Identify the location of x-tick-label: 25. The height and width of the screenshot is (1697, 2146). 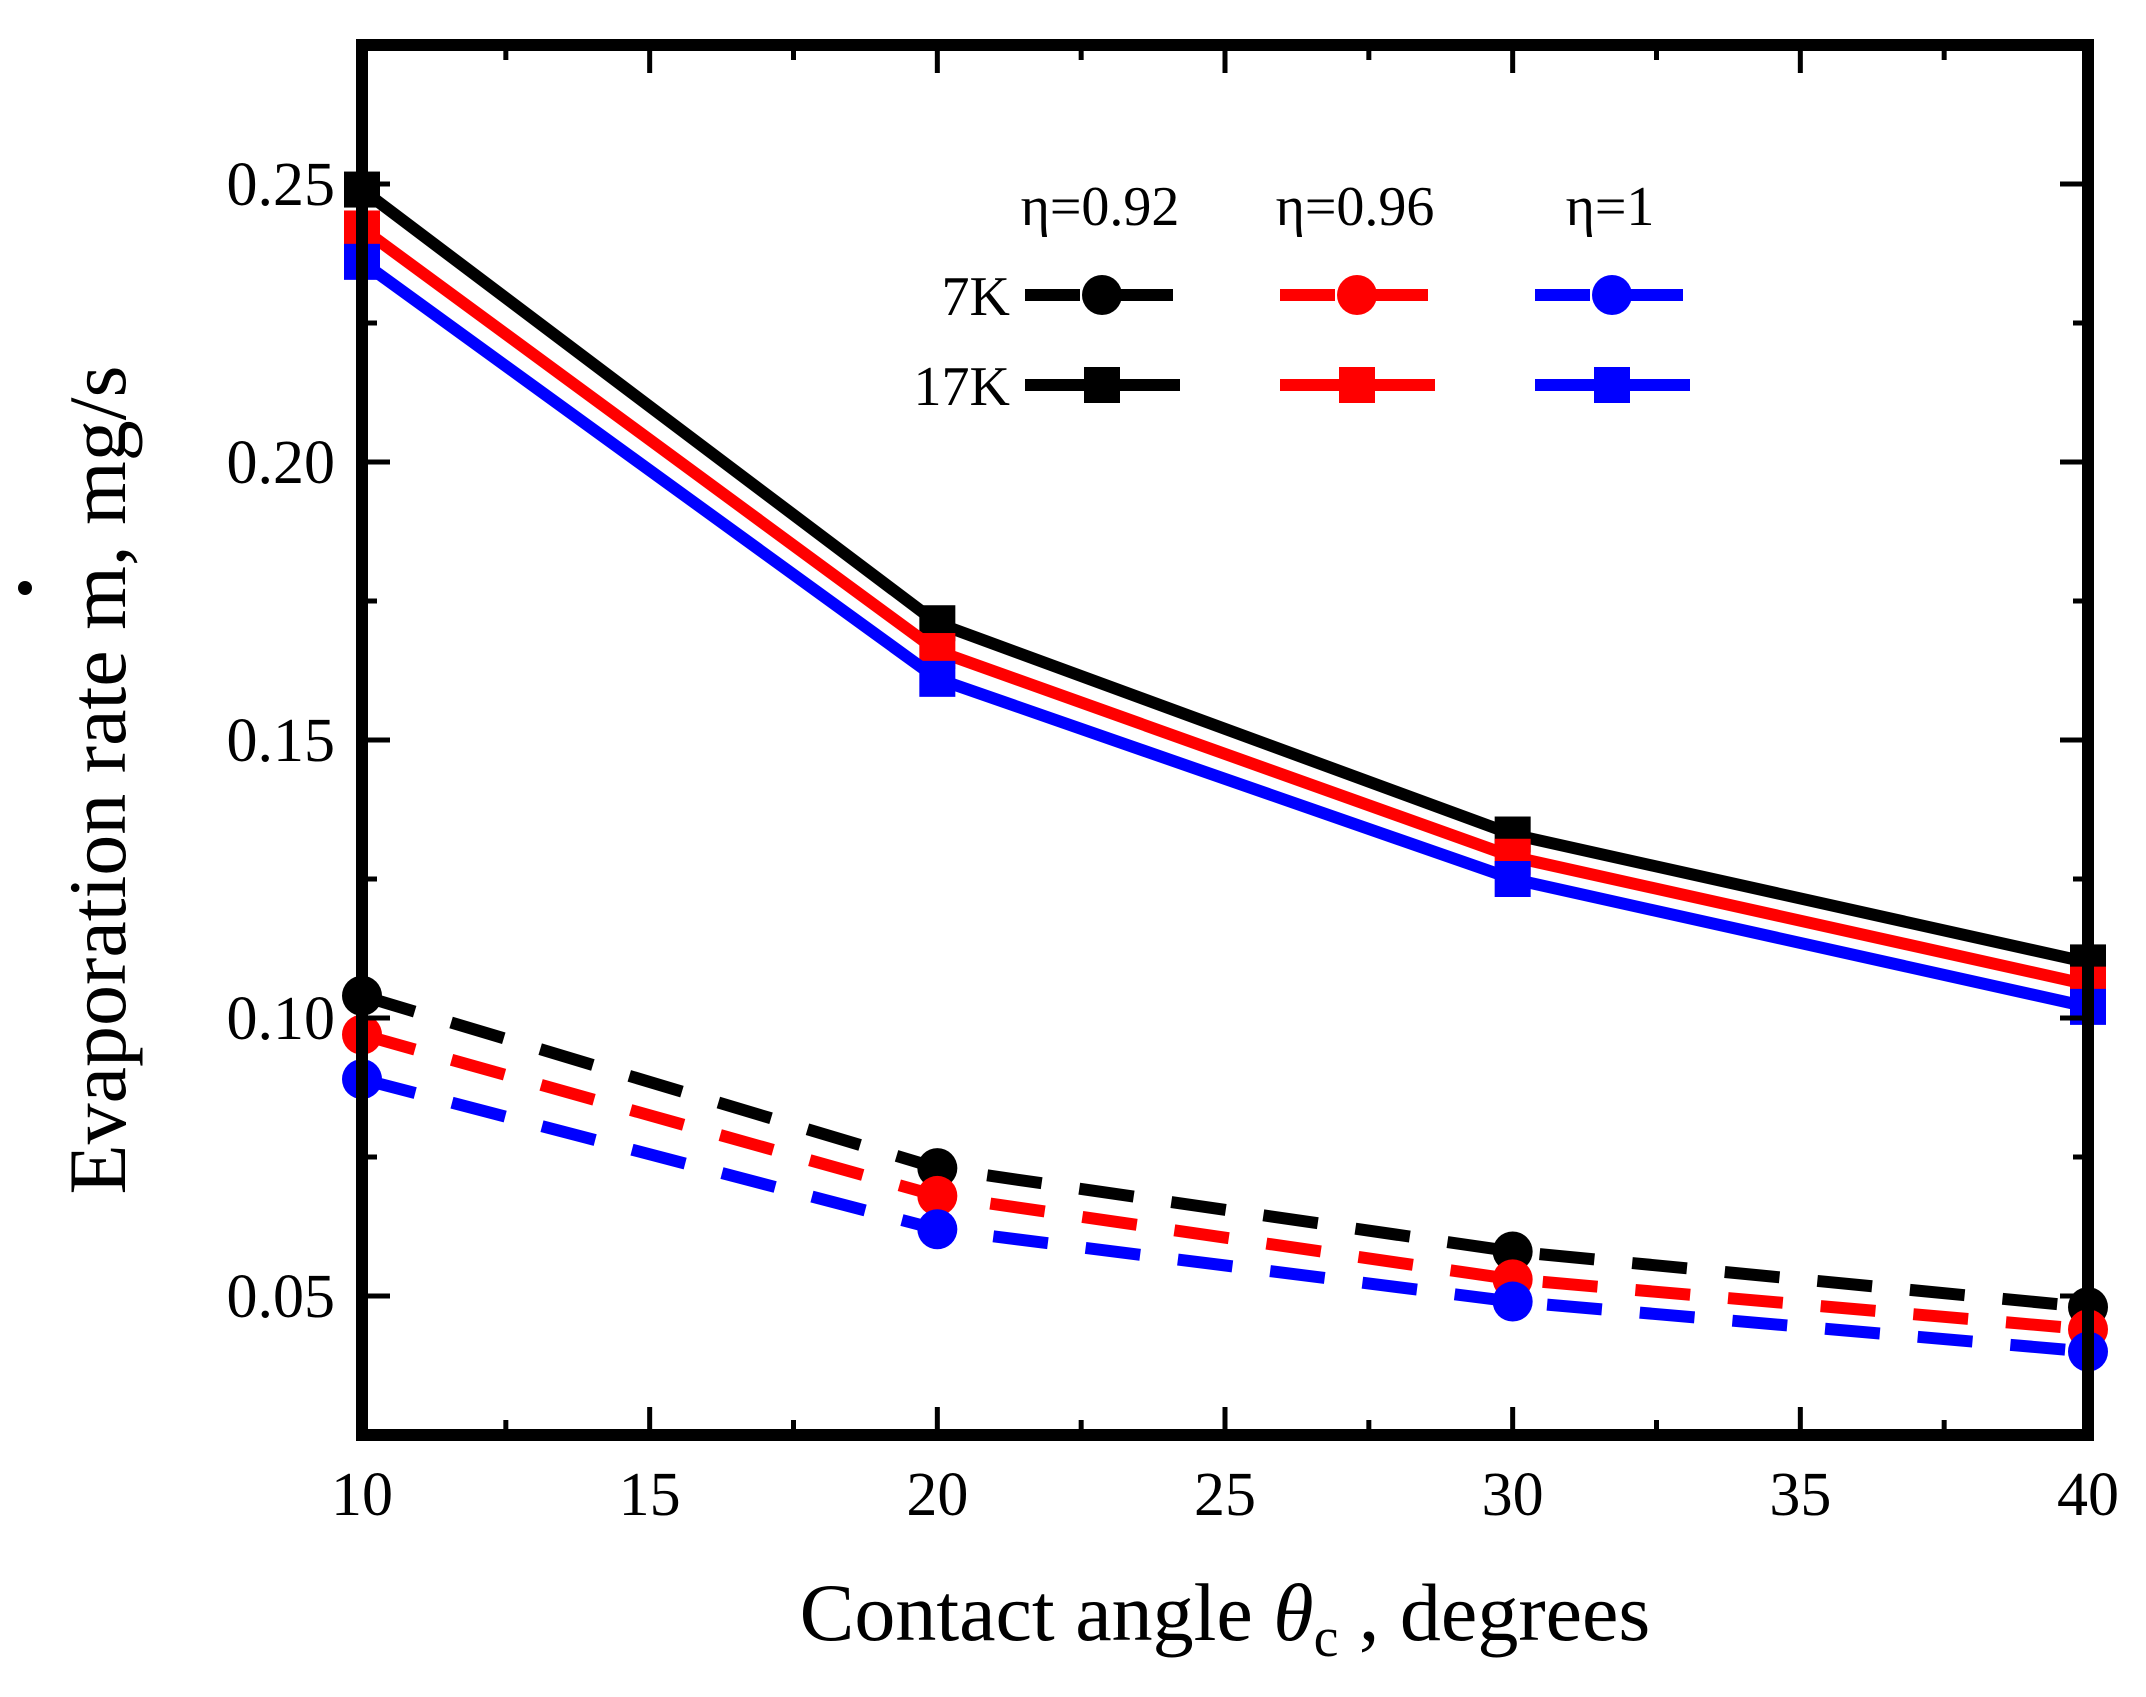
(1225, 1495).